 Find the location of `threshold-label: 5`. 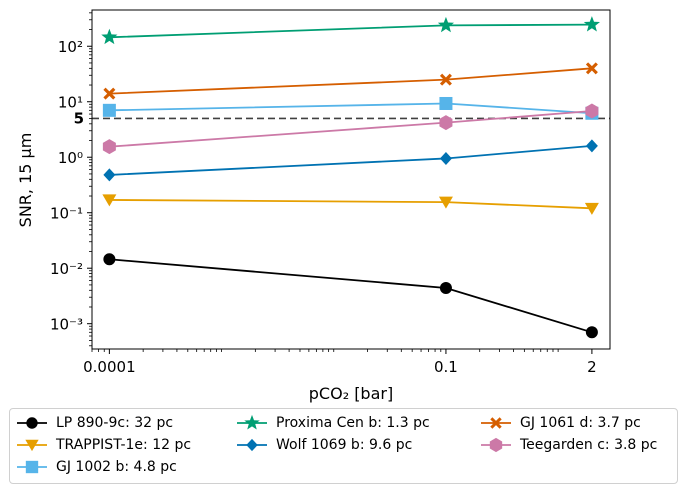

threshold-label: 5 is located at coordinates (79, 118).